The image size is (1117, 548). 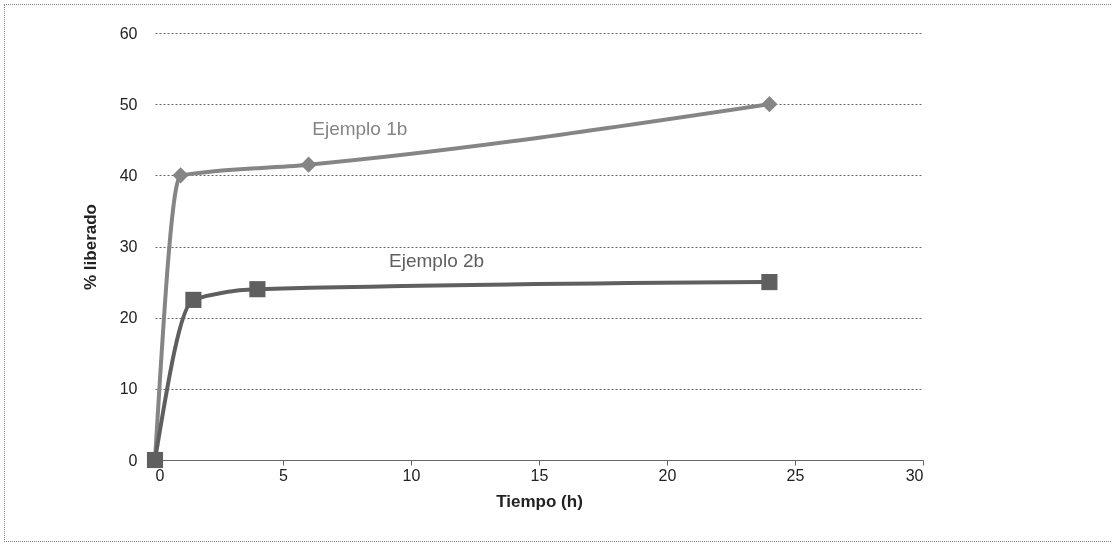 What do you see at coordinates (667, 475) in the screenshot?
I see `x-tick-label: 20` at bounding box center [667, 475].